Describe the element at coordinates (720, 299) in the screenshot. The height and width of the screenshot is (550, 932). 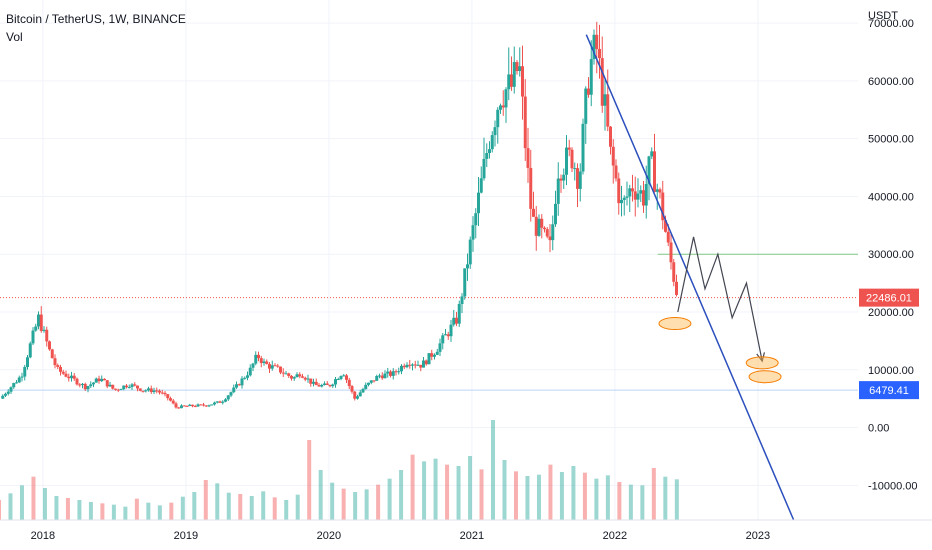
I see `projection-path` at that location.